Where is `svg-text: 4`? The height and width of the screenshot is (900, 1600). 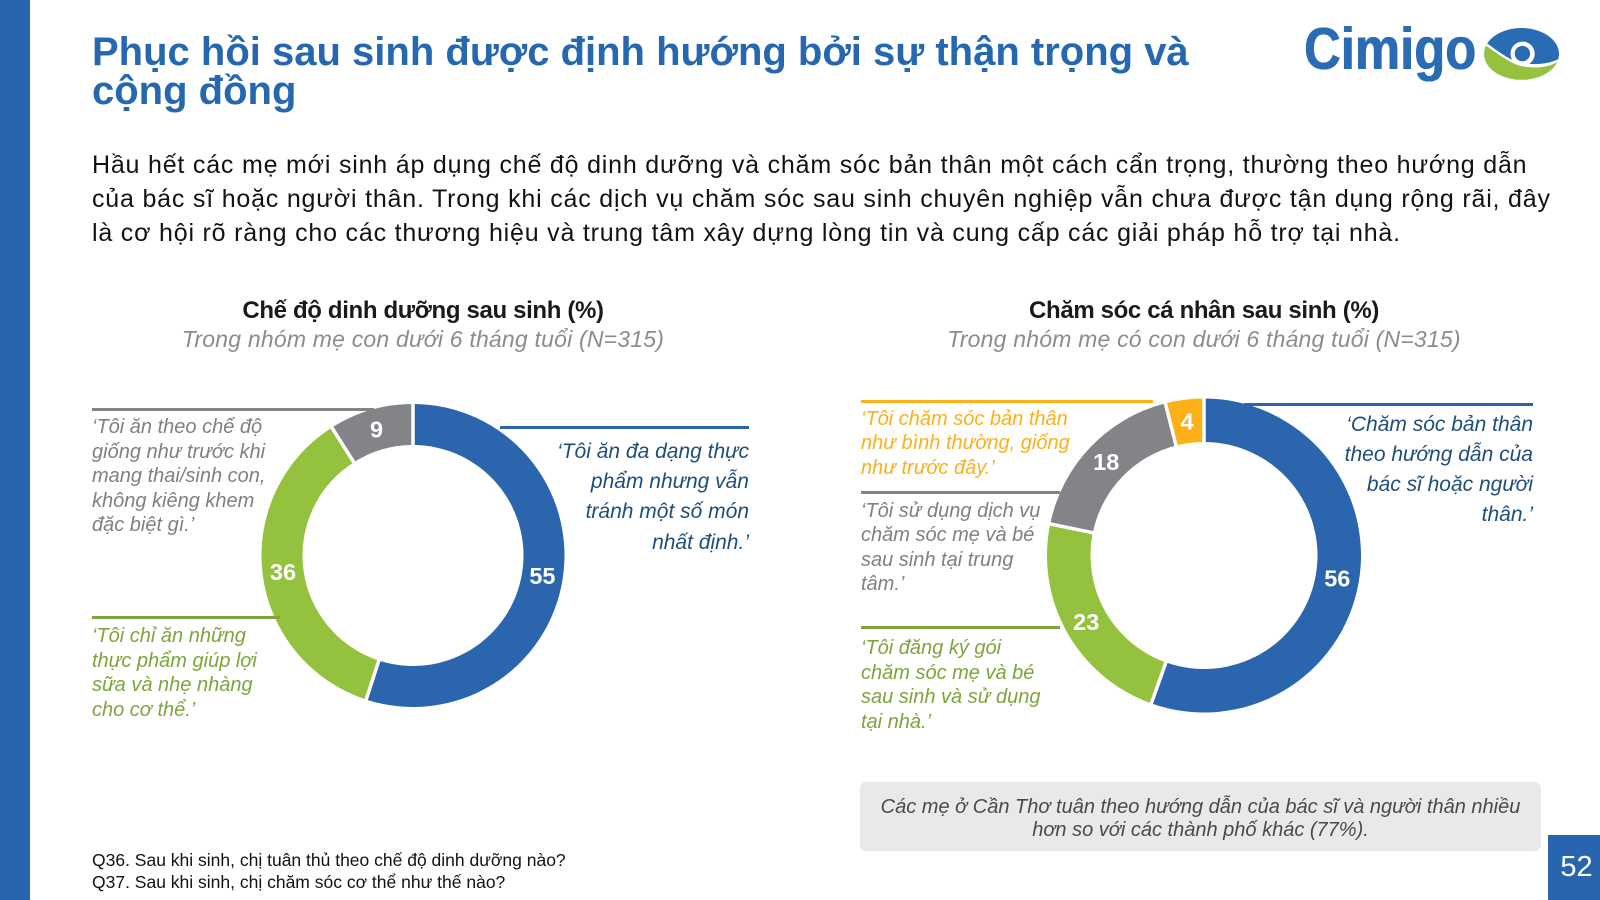 svg-text: 4 is located at coordinates (1187, 421).